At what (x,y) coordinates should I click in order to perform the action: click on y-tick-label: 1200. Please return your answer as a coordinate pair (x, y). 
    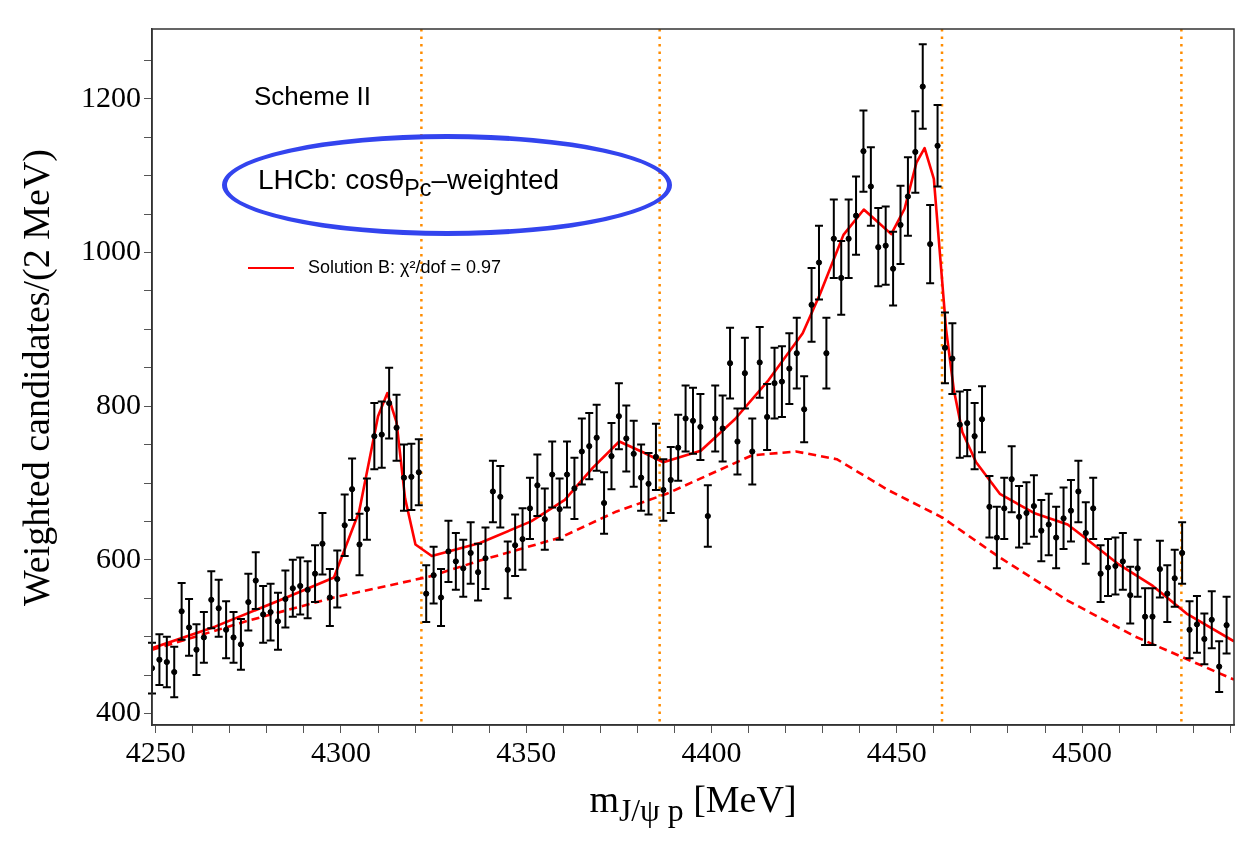
    Looking at the image, I should click on (111, 96).